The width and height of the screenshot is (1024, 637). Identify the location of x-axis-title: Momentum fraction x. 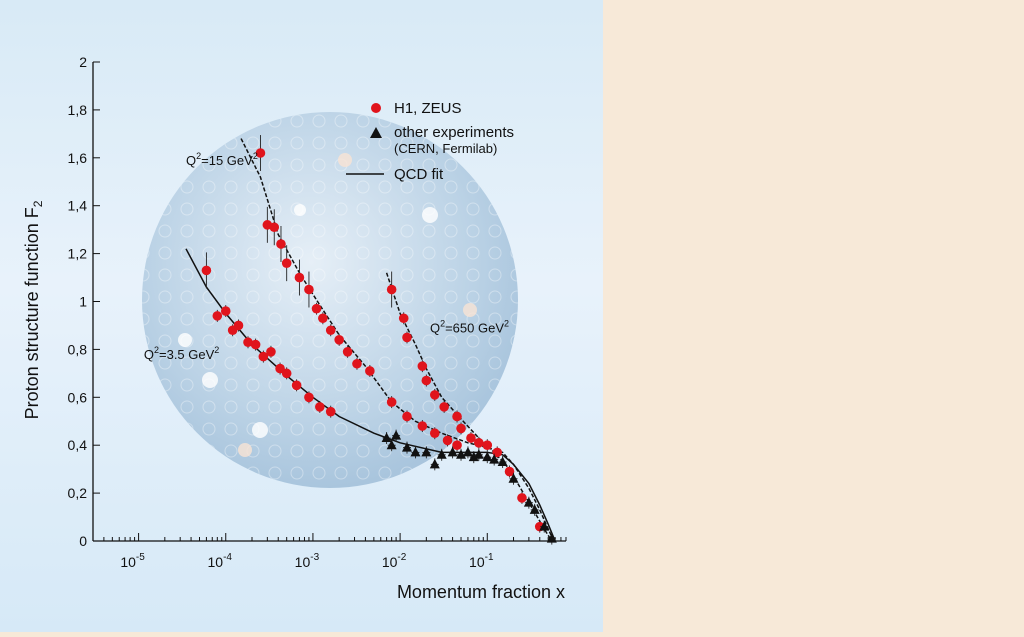
(481, 592).